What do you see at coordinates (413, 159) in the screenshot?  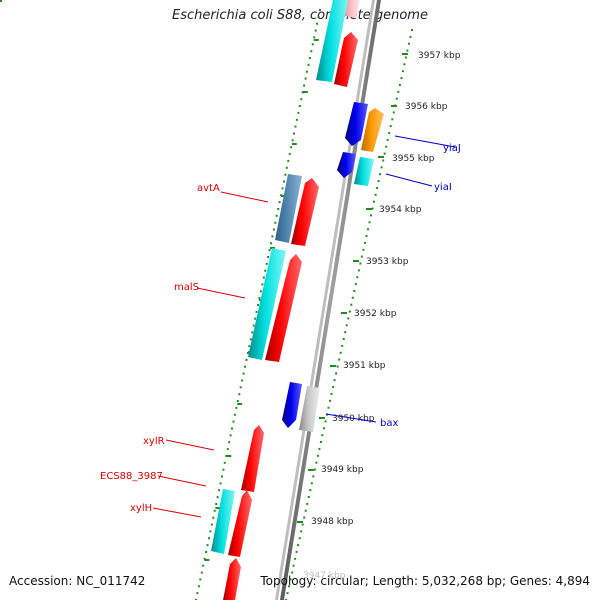 I see `tick-label: 3955 kbp` at bounding box center [413, 159].